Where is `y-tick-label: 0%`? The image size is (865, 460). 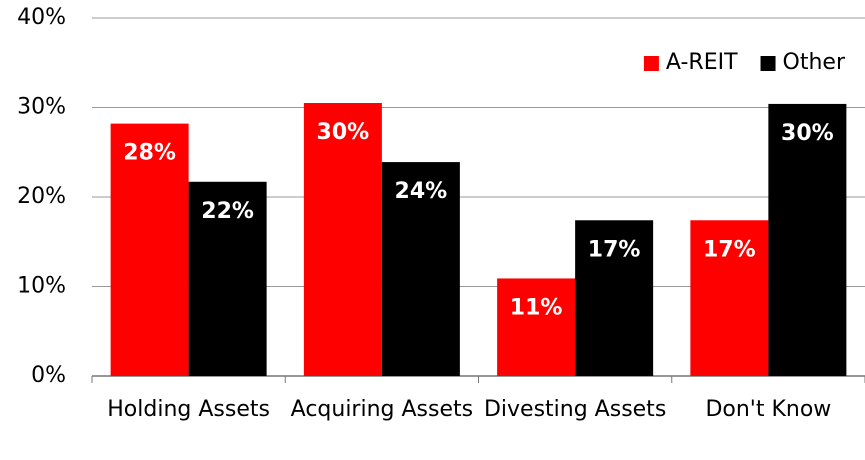
y-tick-label: 0% is located at coordinates (48, 375).